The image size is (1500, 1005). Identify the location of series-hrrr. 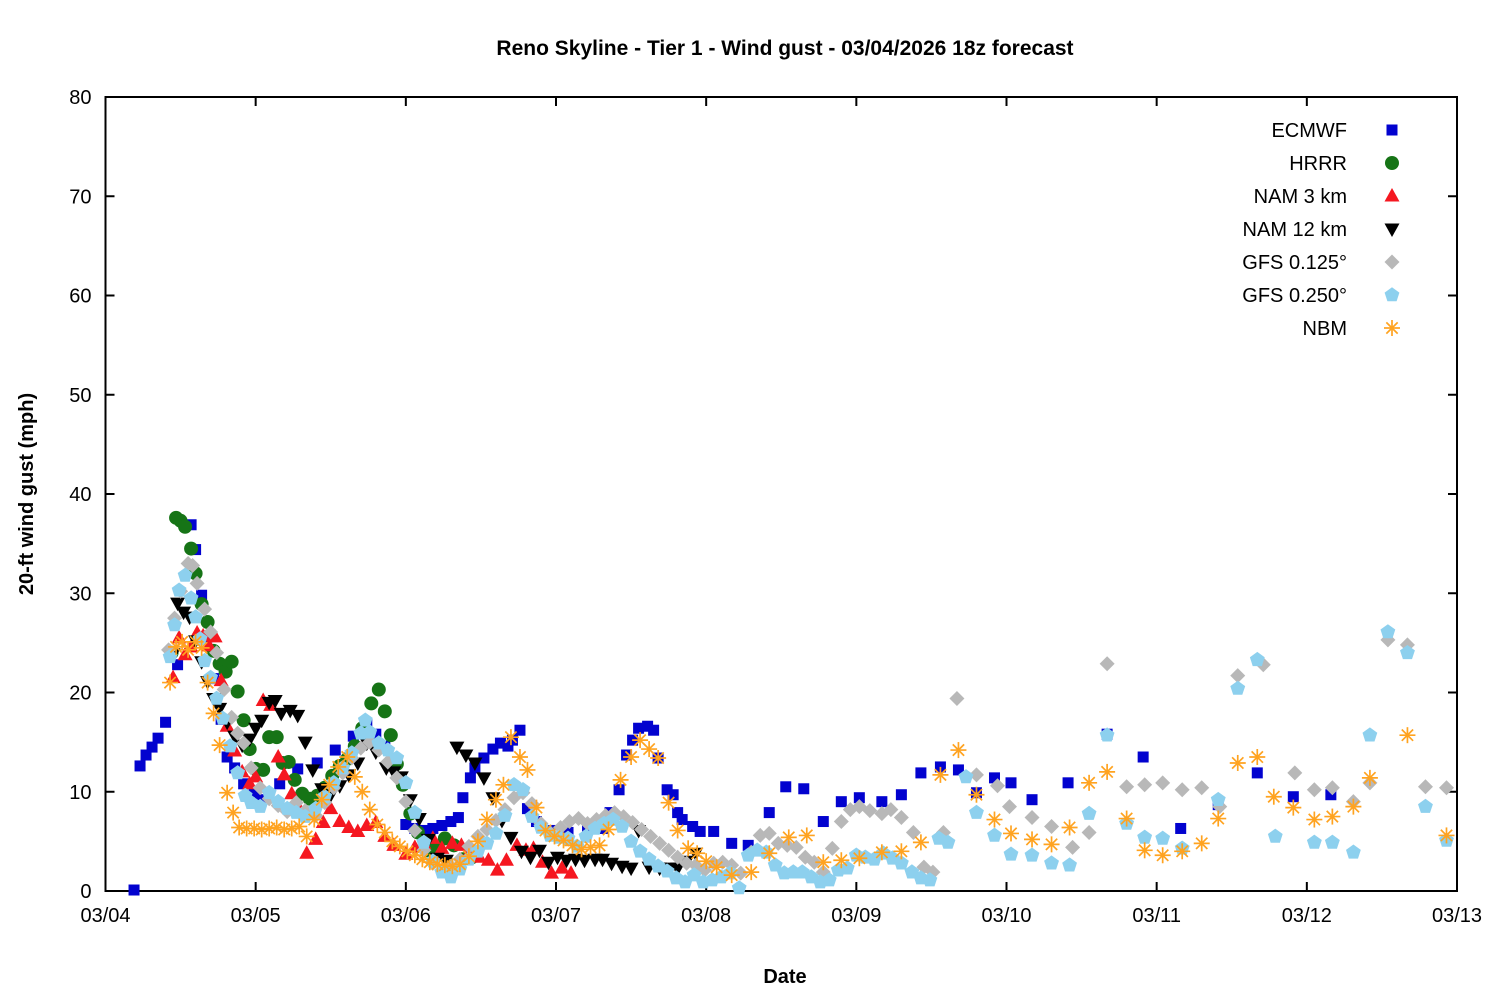
(321, 688).